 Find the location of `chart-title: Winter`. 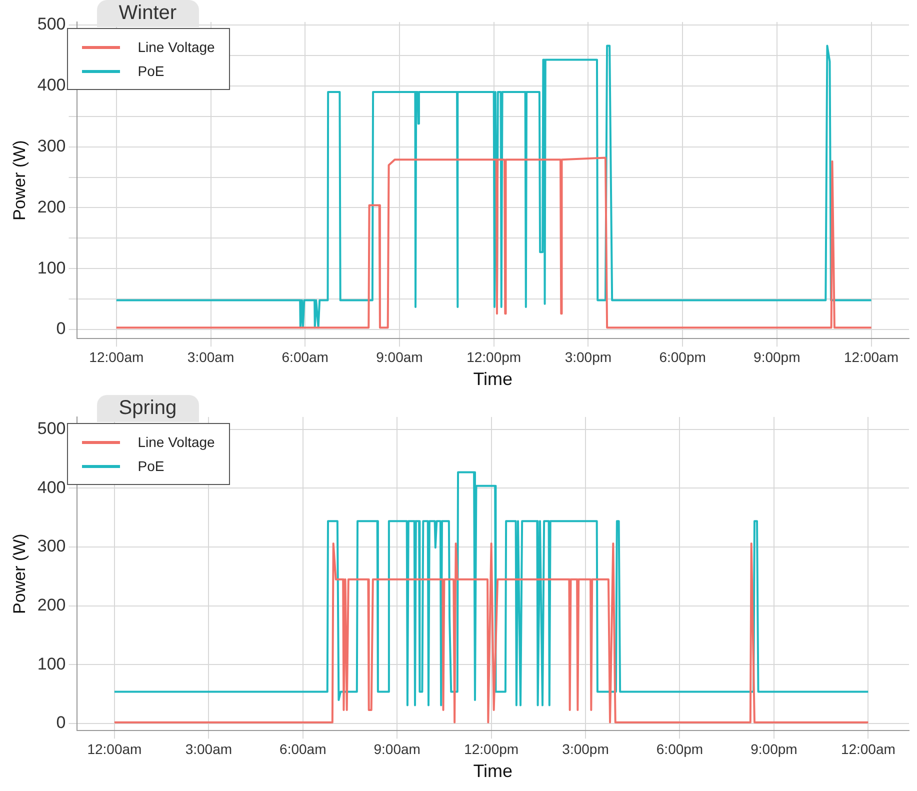

chart-title: Winter is located at coordinates (147, 13).